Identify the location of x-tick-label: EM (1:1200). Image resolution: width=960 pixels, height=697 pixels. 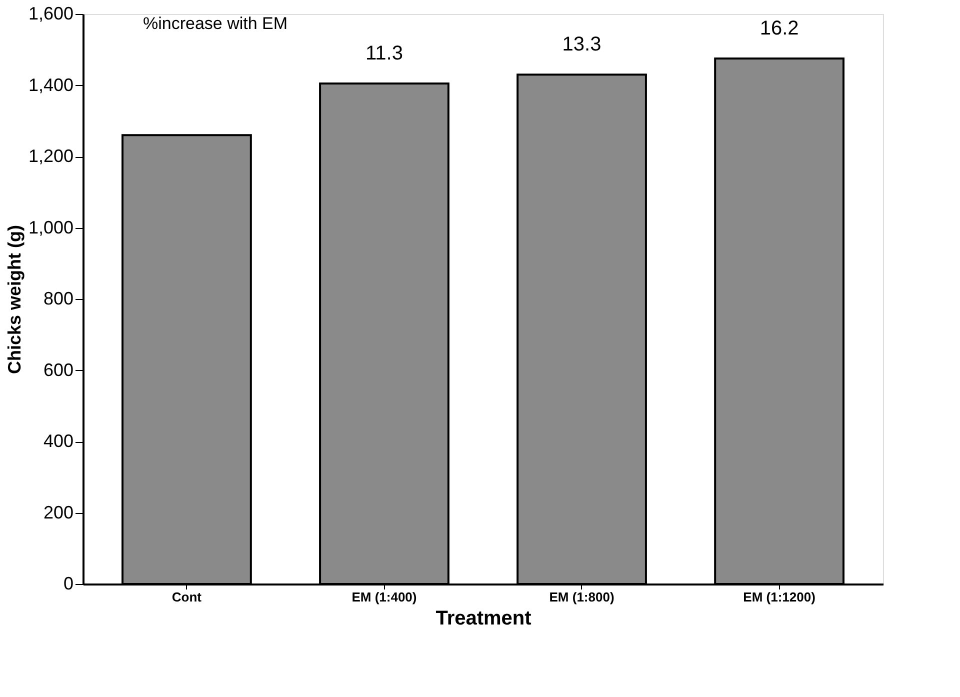
(779, 597).